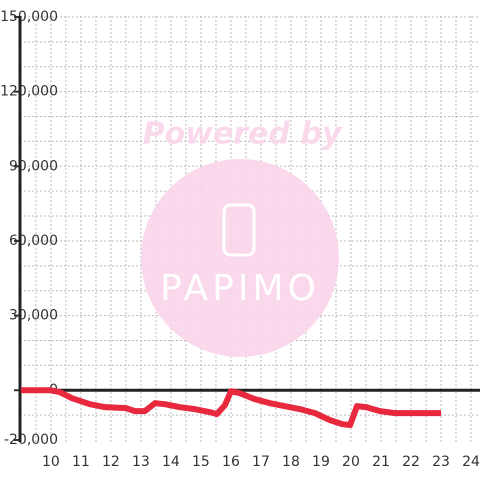 This screenshot has height=480, width=480. I want to click on x-tick-label: 22, so click(411, 462).